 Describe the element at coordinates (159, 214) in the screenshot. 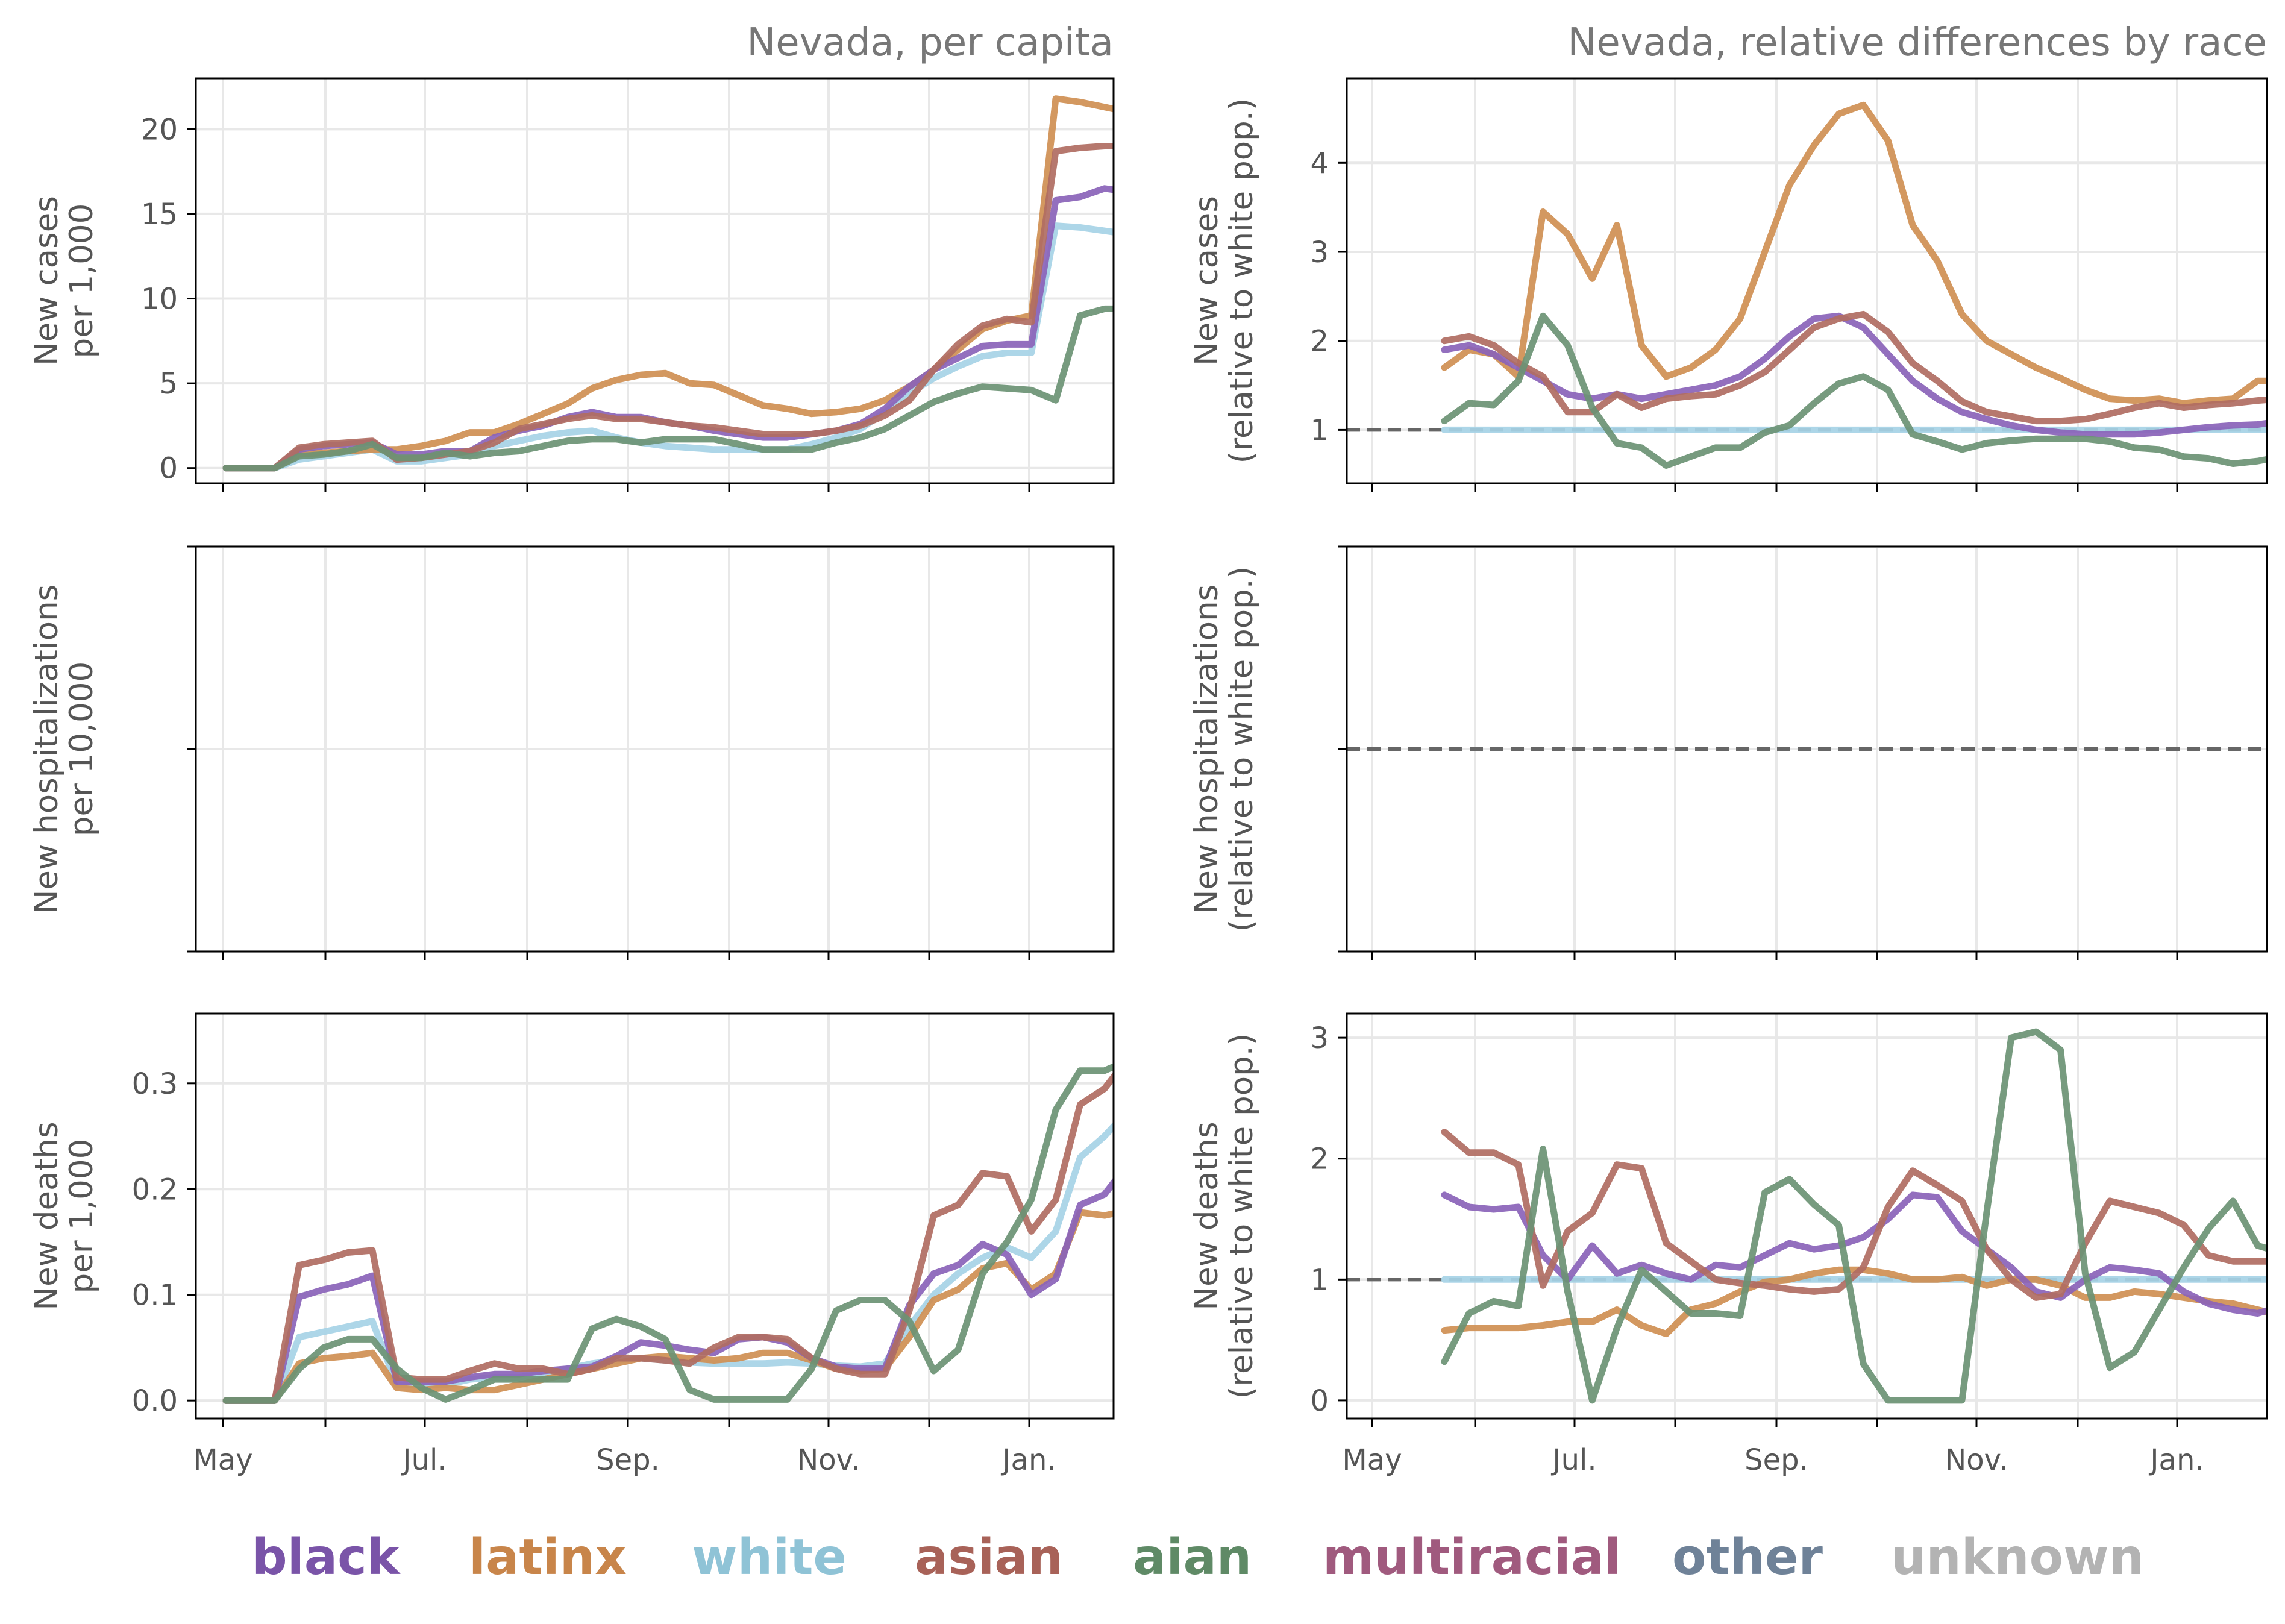

I see `y-tick-label: 15` at that location.